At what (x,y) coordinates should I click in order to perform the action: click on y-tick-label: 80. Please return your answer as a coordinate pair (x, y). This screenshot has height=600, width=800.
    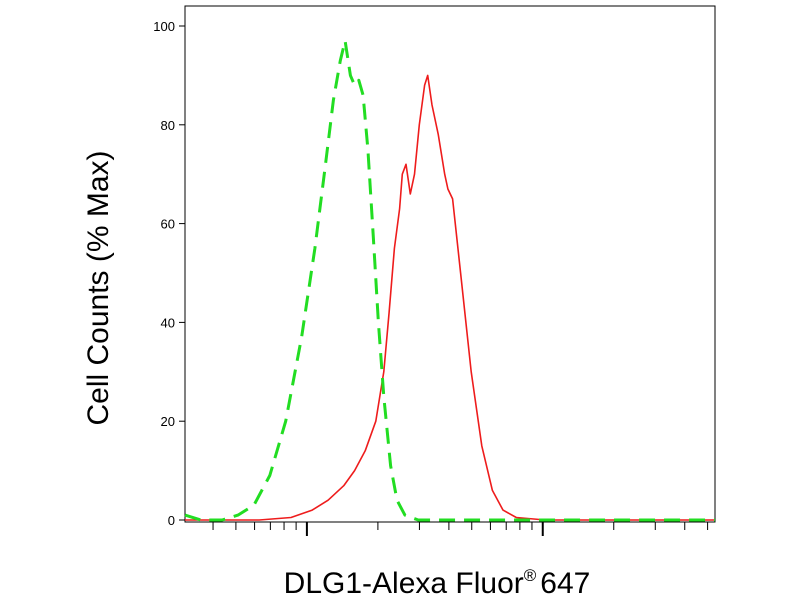
    Looking at the image, I should click on (168, 125).